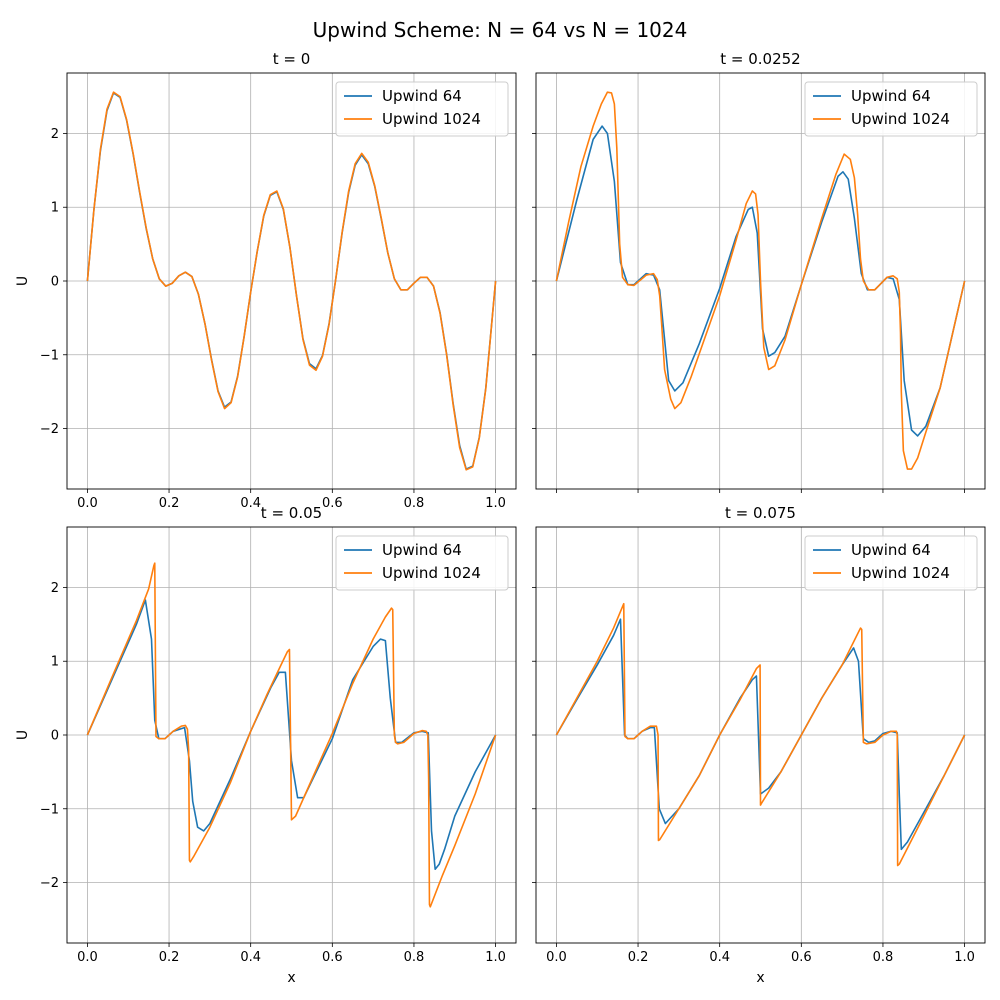 This screenshot has height=1000, width=1000. What do you see at coordinates (500, 30) in the screenshot?
I see `figure-suptitle: Upwind Scheme: N = 64 vs N = 1024` at bounding box center [500, 30].